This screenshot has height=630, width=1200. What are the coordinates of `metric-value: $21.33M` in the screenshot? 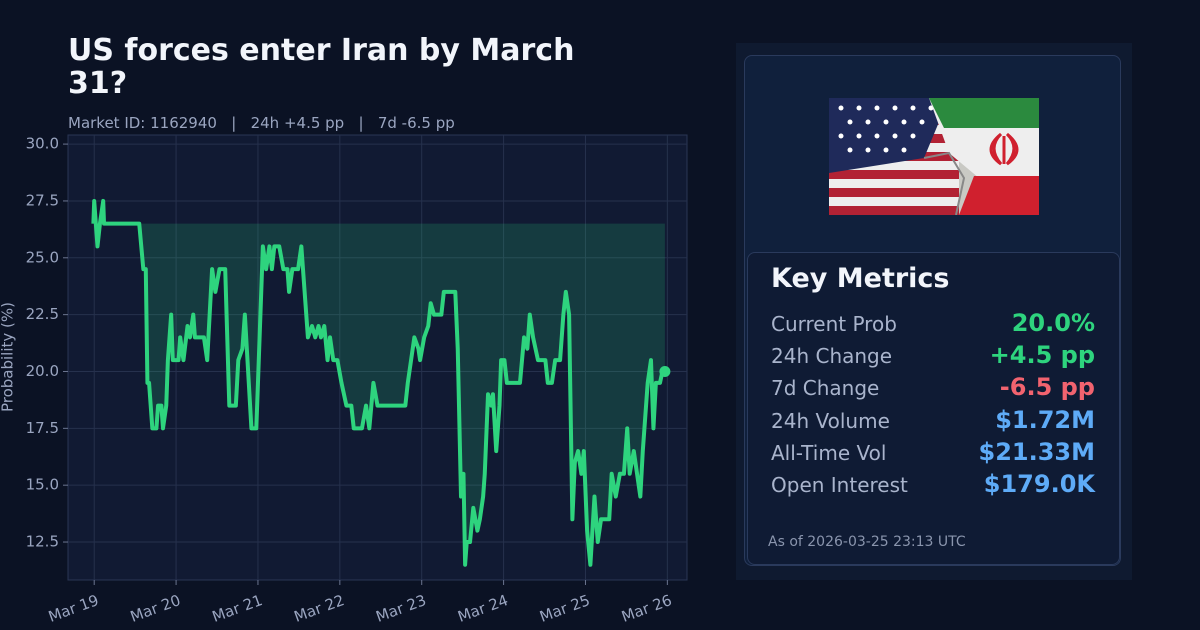 It's located at (1037, 451).